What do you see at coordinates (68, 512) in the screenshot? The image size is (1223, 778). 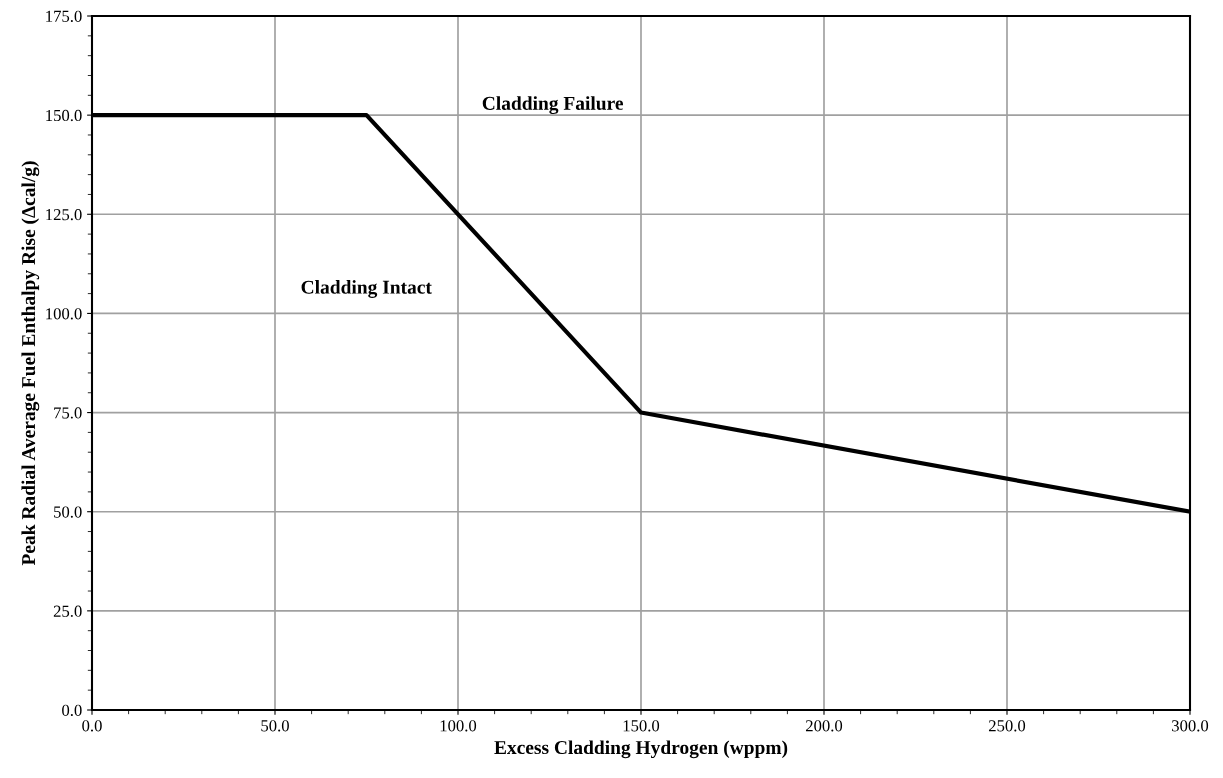 I see `y-tick-label: 50.0` at bounding box center [68, 512].